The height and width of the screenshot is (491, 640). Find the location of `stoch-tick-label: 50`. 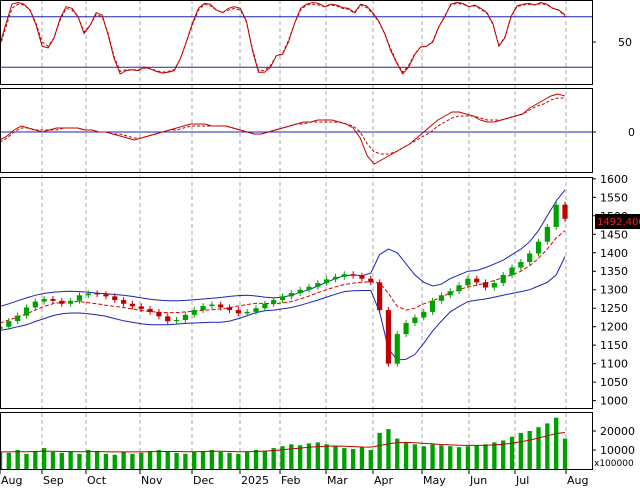

stoch-tick-label: 50 is located at coordinates (625, 42).